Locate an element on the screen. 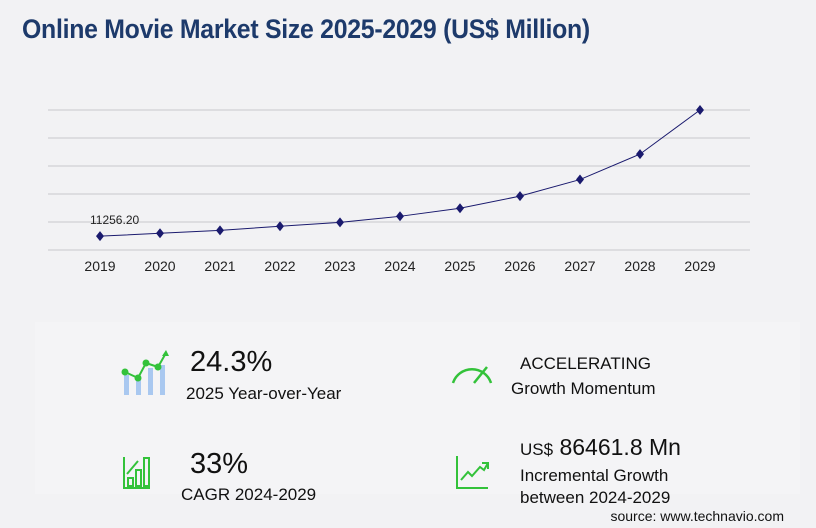 The width and height of the screenshot is (816, 528). yoy-value: 24.3% is located at coordinates (231, 362).